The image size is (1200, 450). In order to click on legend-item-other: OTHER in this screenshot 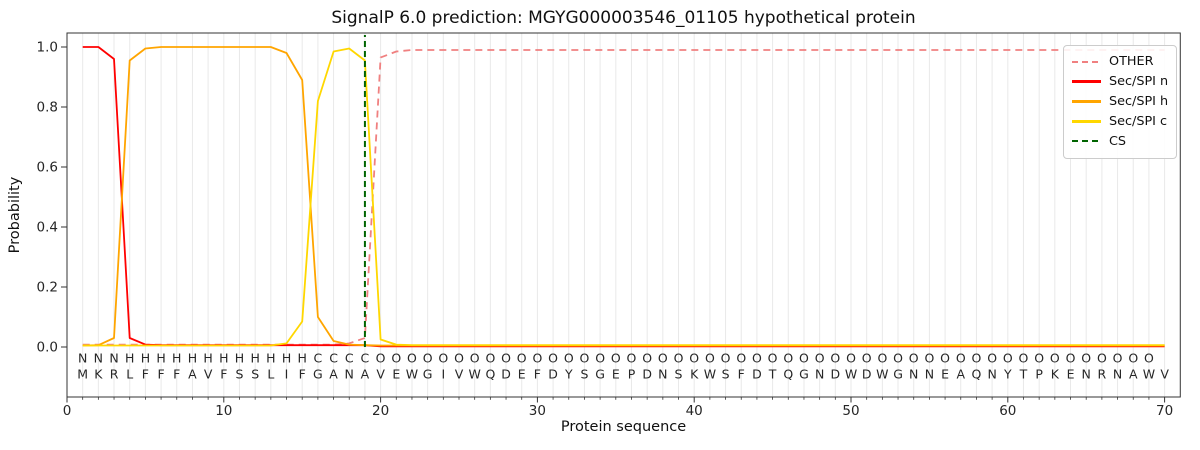, I will do `click(1120, 62)`.